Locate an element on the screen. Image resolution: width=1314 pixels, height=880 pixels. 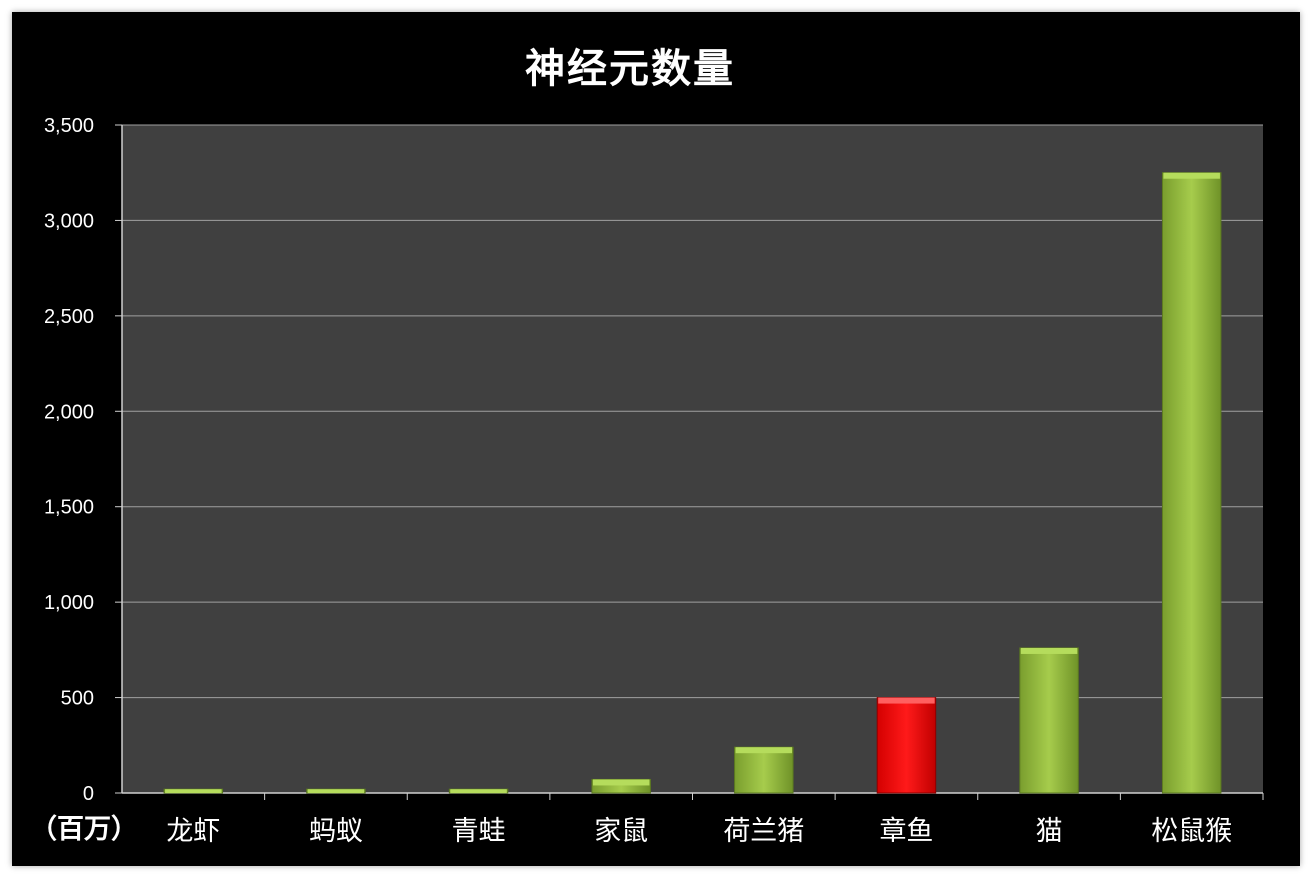
unit-label: （百万） is located at coordinates (84, 829).